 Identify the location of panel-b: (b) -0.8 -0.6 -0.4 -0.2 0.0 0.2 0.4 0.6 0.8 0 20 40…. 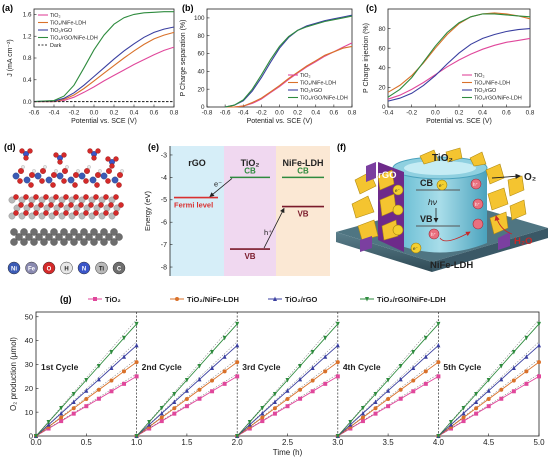
(268, 64).